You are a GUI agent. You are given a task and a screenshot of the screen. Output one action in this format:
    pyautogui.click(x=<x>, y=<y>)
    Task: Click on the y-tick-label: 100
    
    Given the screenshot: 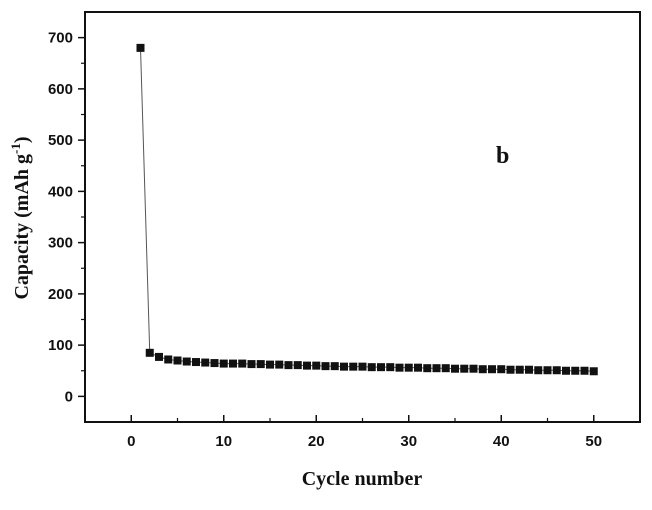 What is the action you would take?
    pyautogui.click(x=60, y=345)
    